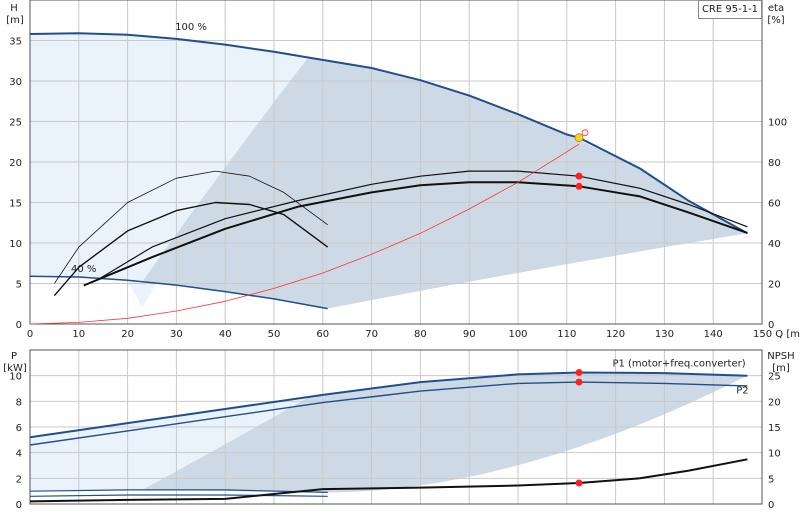 Image resolution: width=800 pixels, height=520 pixels. I want to click on npsh-tick-label: 0, so click(771, 505).